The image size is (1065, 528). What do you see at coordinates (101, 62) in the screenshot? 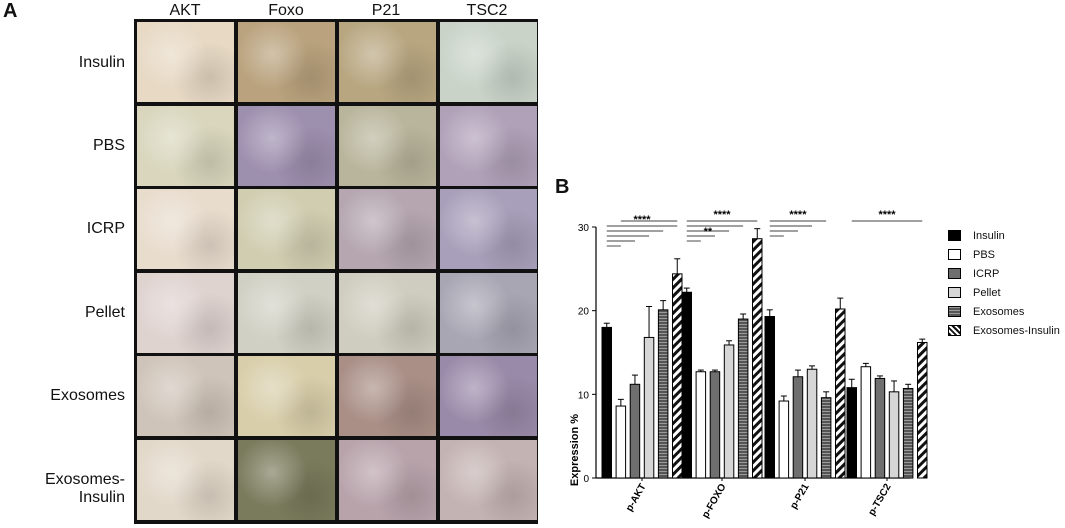
I see `row-header-insulin: Insulin` at bounding box center [101, 62].